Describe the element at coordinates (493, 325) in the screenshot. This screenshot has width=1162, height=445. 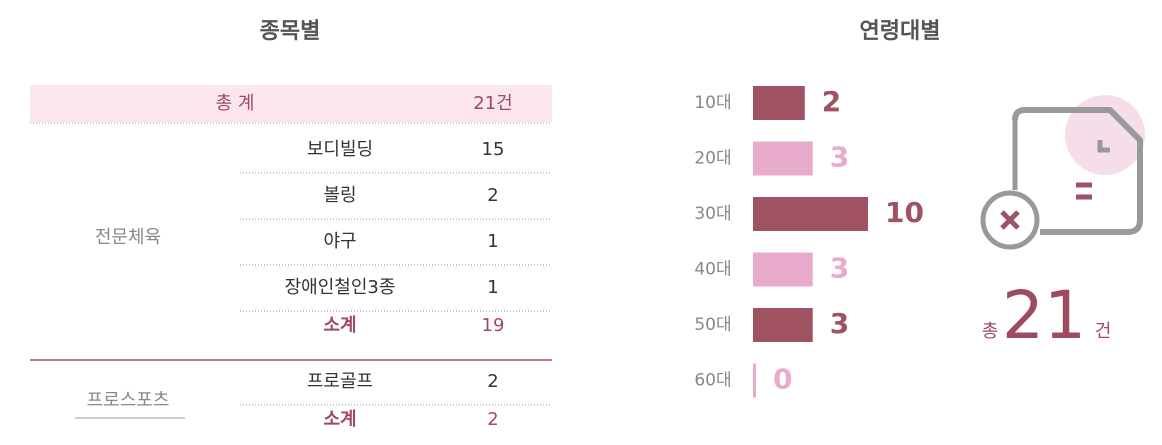
I see `subtotal-value: 19` at that location.